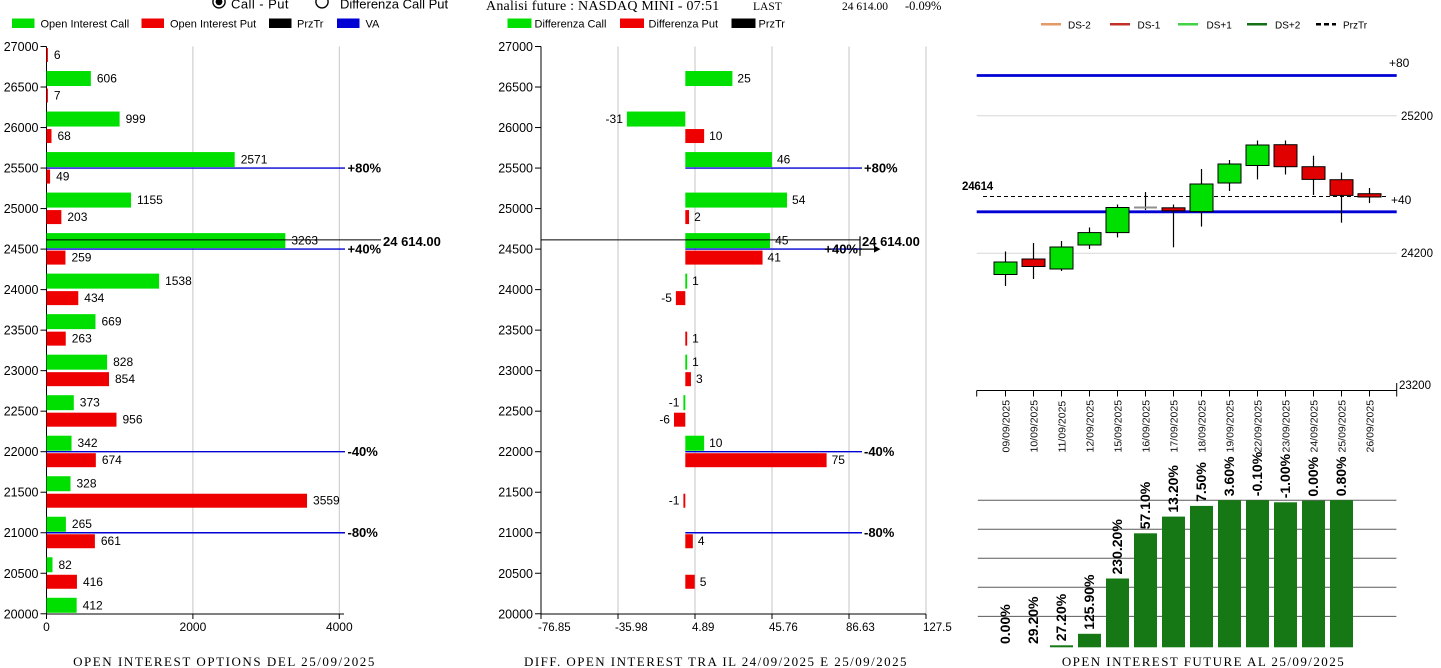 The image size is (1441, 668). Describe the element at coordinates (554, 628) in the screenshot. I see `svg-text: -76.85` at that location.